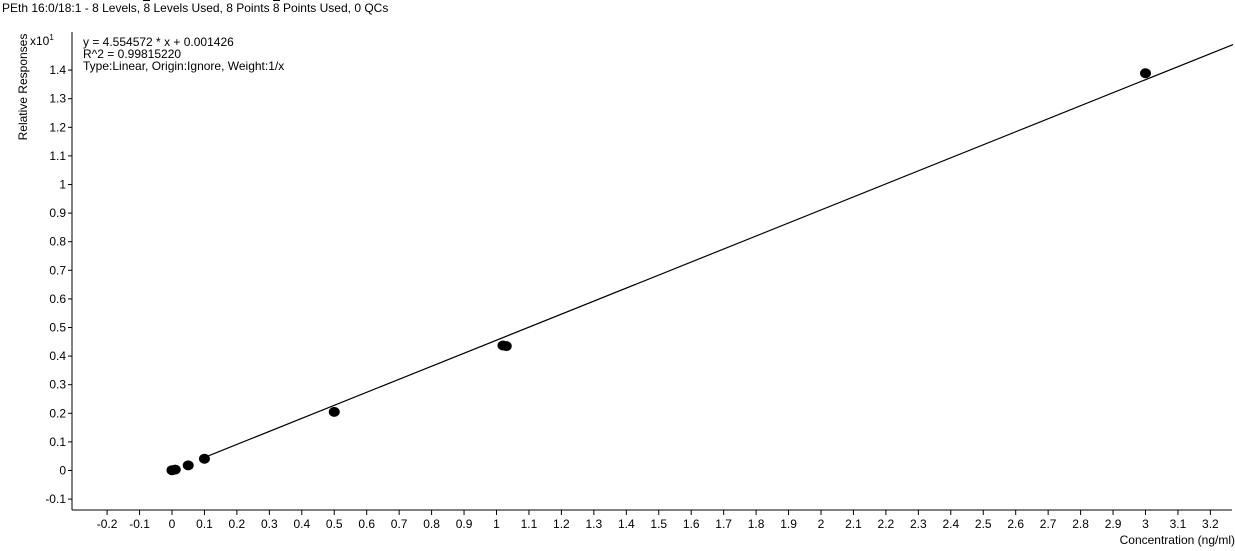 Image resolution: width=1235 pixels, height=551 pixels. Describe the element at coordinates (1210, 524) in the screenshot. I see `x-tick-label: 3.2` at that location.